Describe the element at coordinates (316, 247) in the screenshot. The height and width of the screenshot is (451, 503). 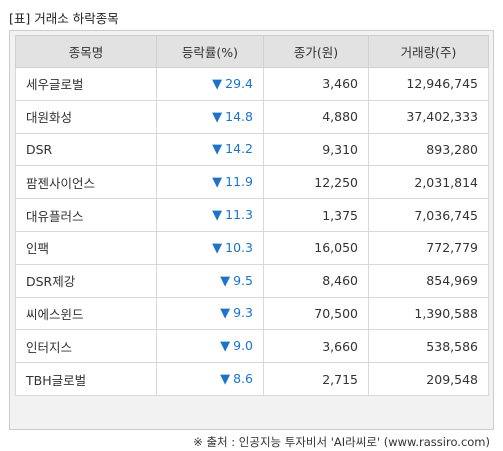
I see `close-price-cell: 16,050` at that location.